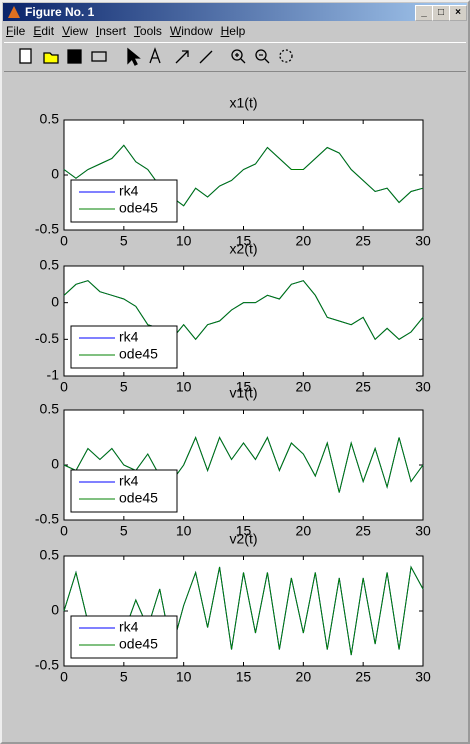  What do you see at coordinates (244, 103) in the screenshot?
I see `chart-title: x1(t)` at bounding box center [244, 103].